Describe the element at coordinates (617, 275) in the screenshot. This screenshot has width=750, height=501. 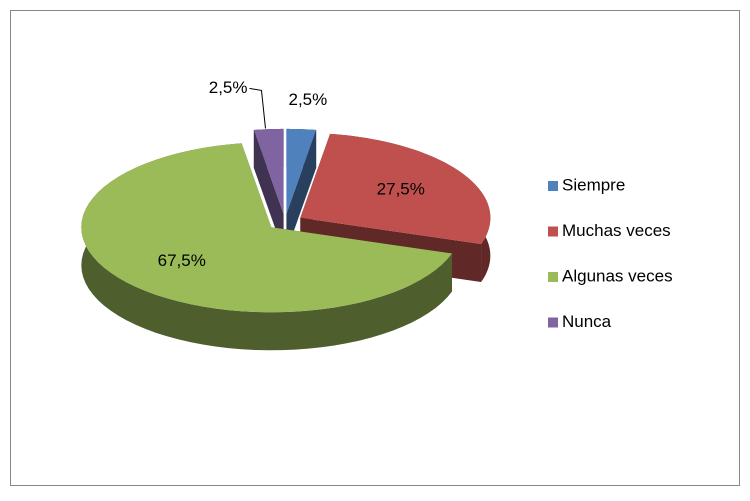
I see `legend-label: Algunas veces` at that location.